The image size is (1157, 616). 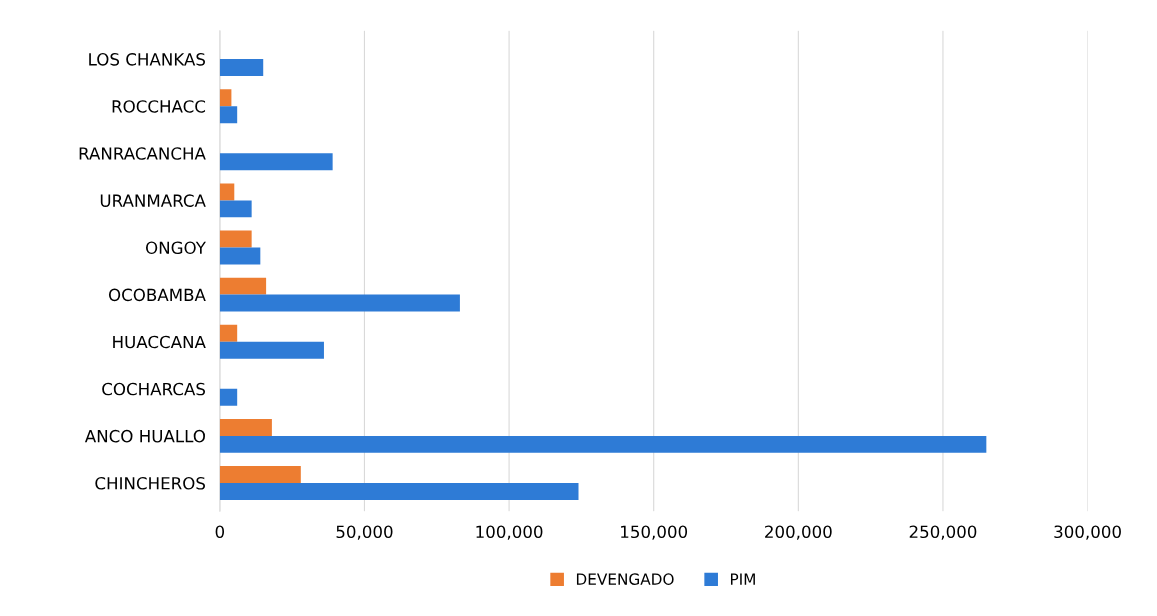 What do you see at coordinates (943, 532) in the screenshot?
I see `x-tick-label: 250,000` at bounding box center [943, 532].